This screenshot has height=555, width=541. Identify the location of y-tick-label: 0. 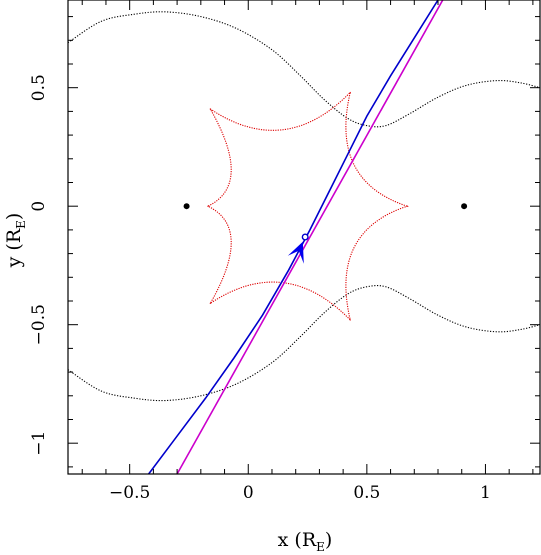
(39, 206).